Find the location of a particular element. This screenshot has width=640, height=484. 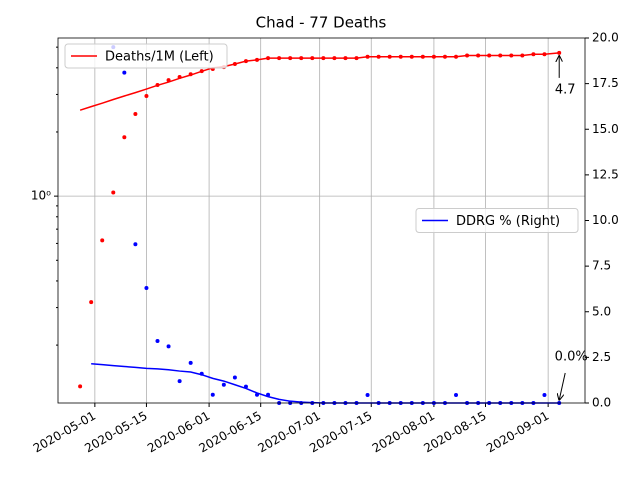

y2-tick-label: 2.5 is located at coordinates (601, 357).